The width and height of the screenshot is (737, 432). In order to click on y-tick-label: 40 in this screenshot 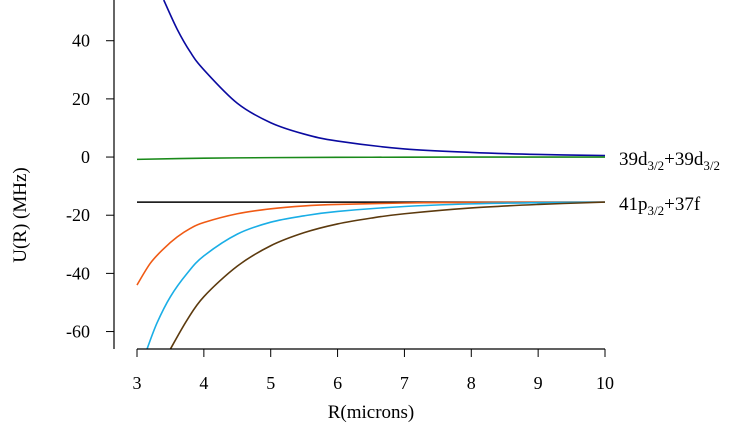, I will do `click(81, 41)`.